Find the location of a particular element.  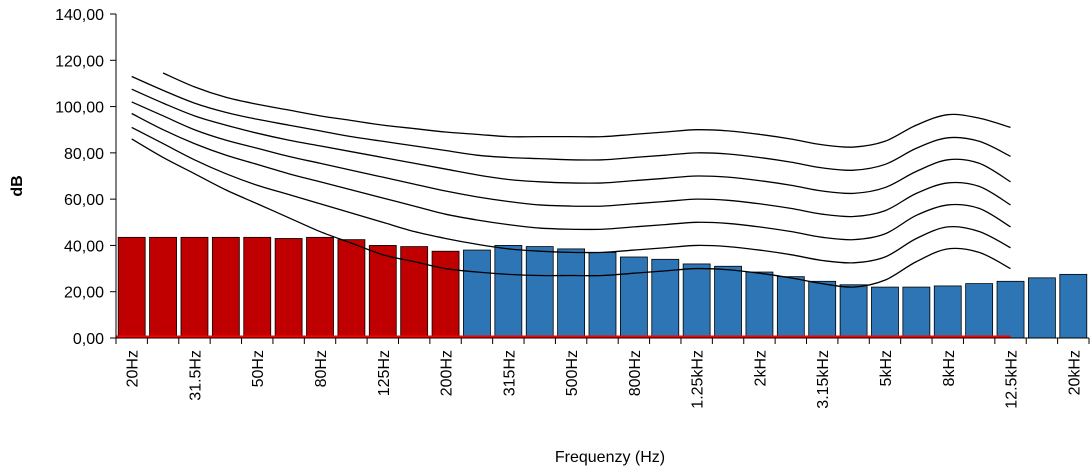

y-tick-label-4: 80,00 is located at coordinates (84, 154).